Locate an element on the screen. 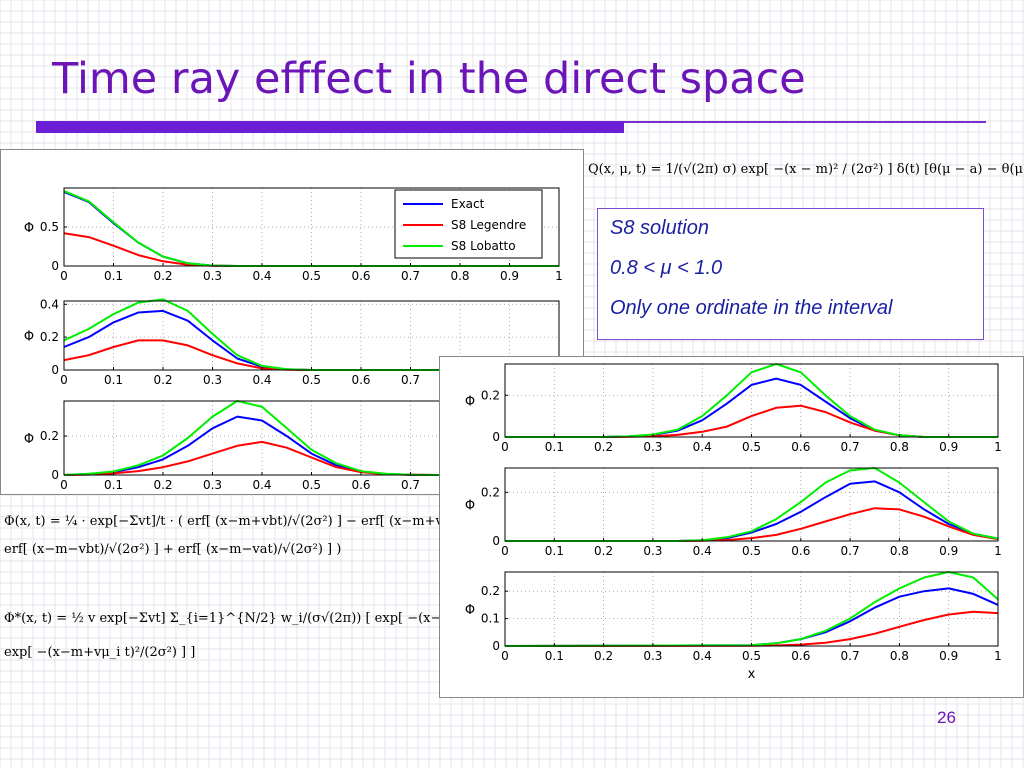 The image size is (1024, 768). legend-label: S8 Legendre is located at coordinates (488, 225).